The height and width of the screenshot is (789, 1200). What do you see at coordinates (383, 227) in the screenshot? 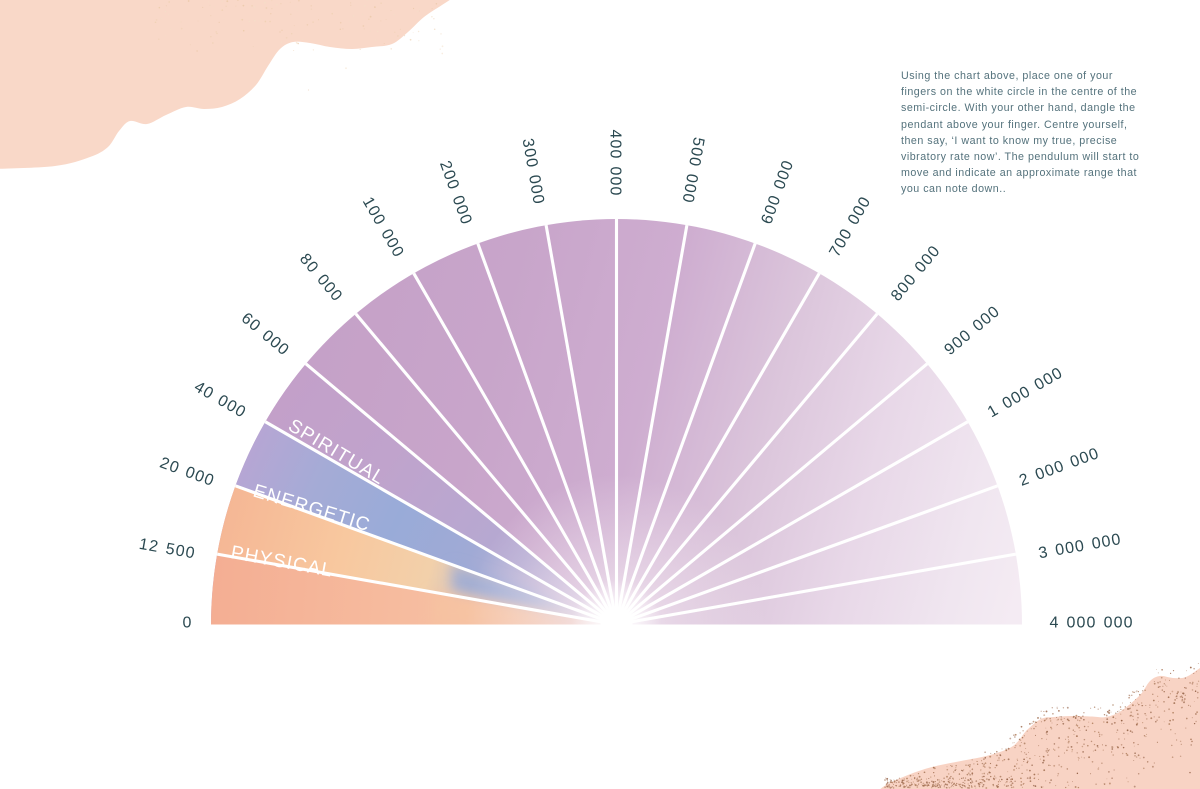
I see `svg-text: 100 000` at bounding box center [383, 227].